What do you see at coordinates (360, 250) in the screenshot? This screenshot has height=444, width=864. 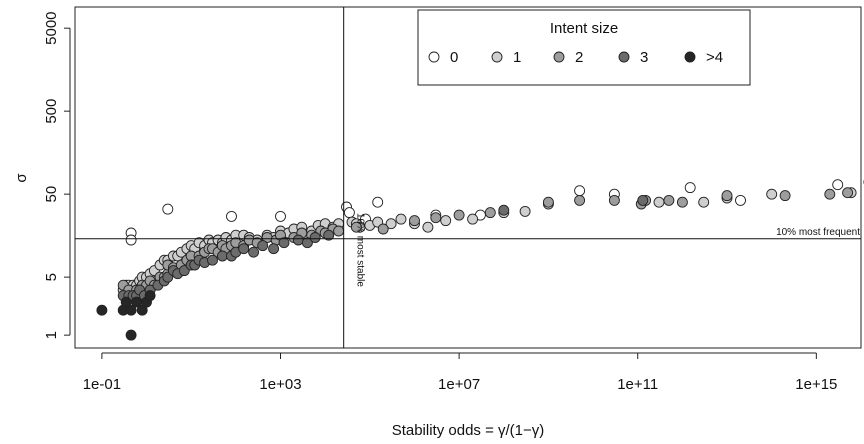 I see `reference-label-vertical: 10% most stable` at bounding box center [360, 250].